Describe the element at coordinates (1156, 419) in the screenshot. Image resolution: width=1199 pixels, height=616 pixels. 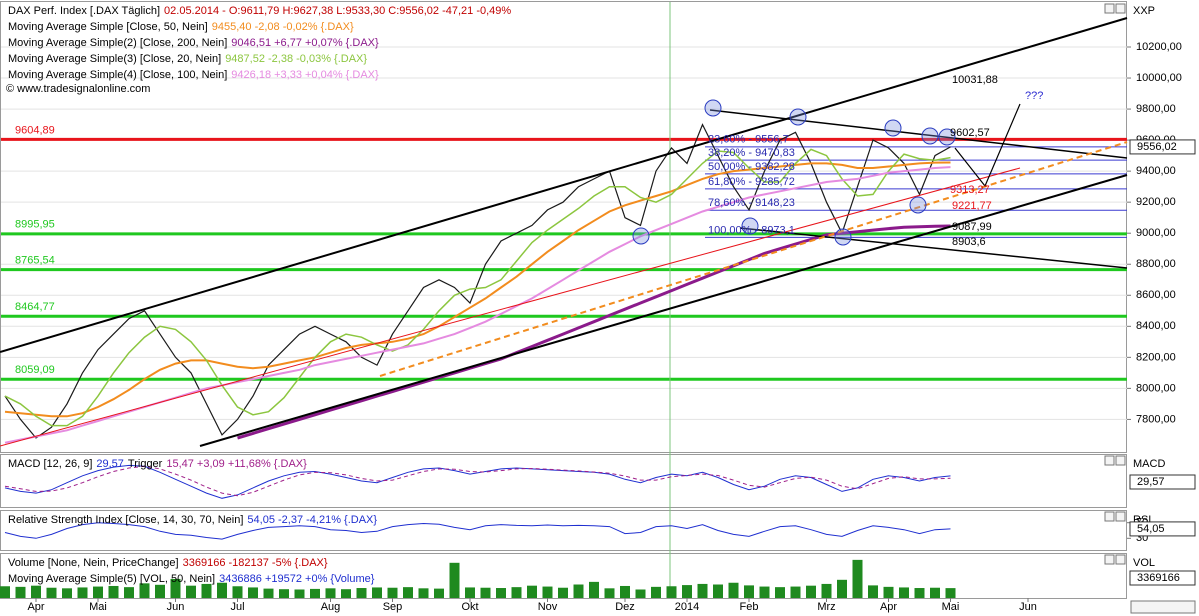
I see `y-tick-label: 7800,00` at that location.